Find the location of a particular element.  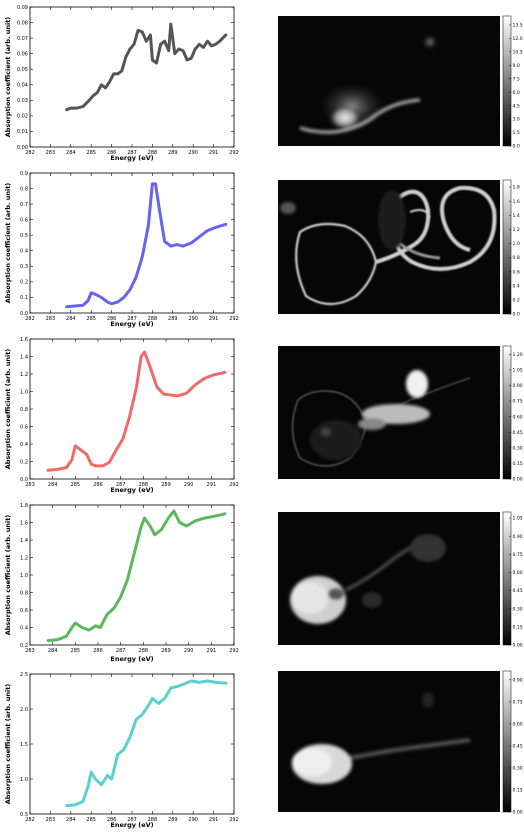

colorbar-tick-label: 0.2 is located at coordinates (516, 300).